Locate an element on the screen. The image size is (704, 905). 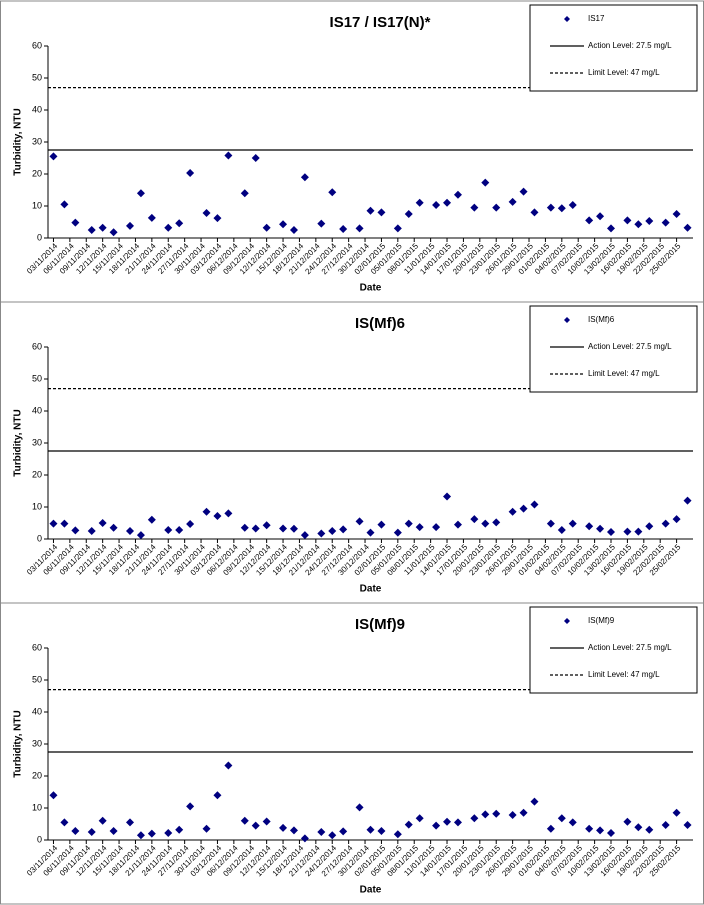
y-tick-label: 10 is located at coordinates (37, 205).